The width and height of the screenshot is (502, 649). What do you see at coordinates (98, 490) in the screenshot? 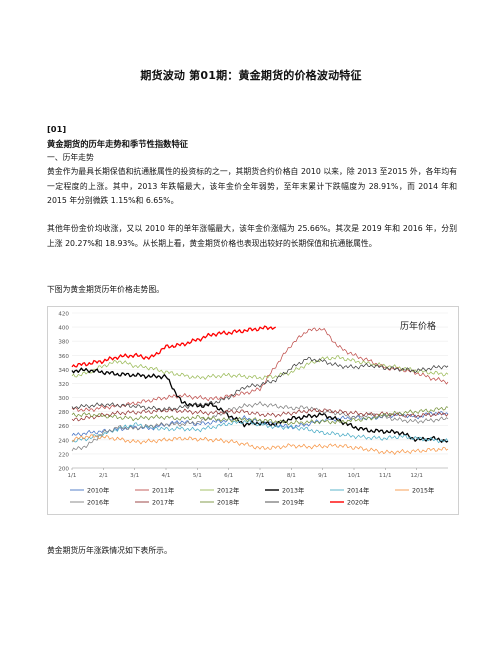
I see `legend-label: 2010年` at bounding box center [98, 490].